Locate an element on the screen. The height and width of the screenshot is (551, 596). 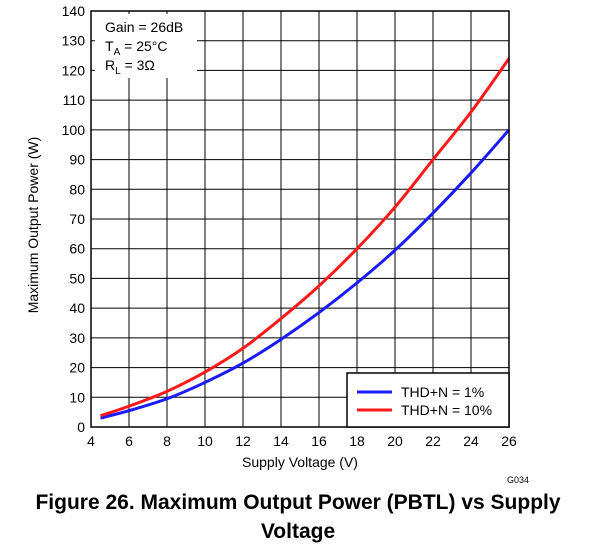
y-tick-label: 90 is located at coordinates (77, 160).